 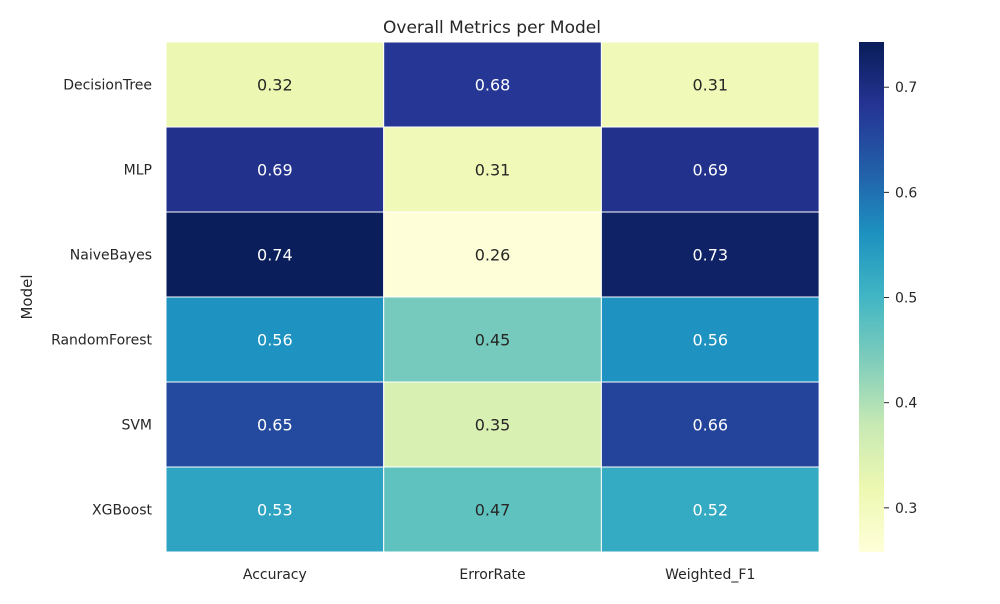 What do you see at coordinates (122, 511) in the screenshot?
I see `y-tick-label: XGBoost` at bounding box center [122, 511].